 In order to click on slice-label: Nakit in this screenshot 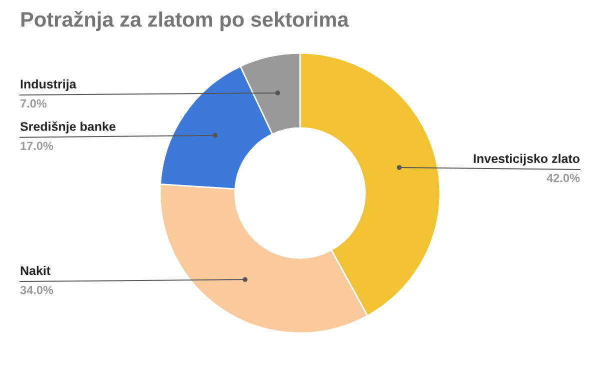, I will do `click(35, 271)`.